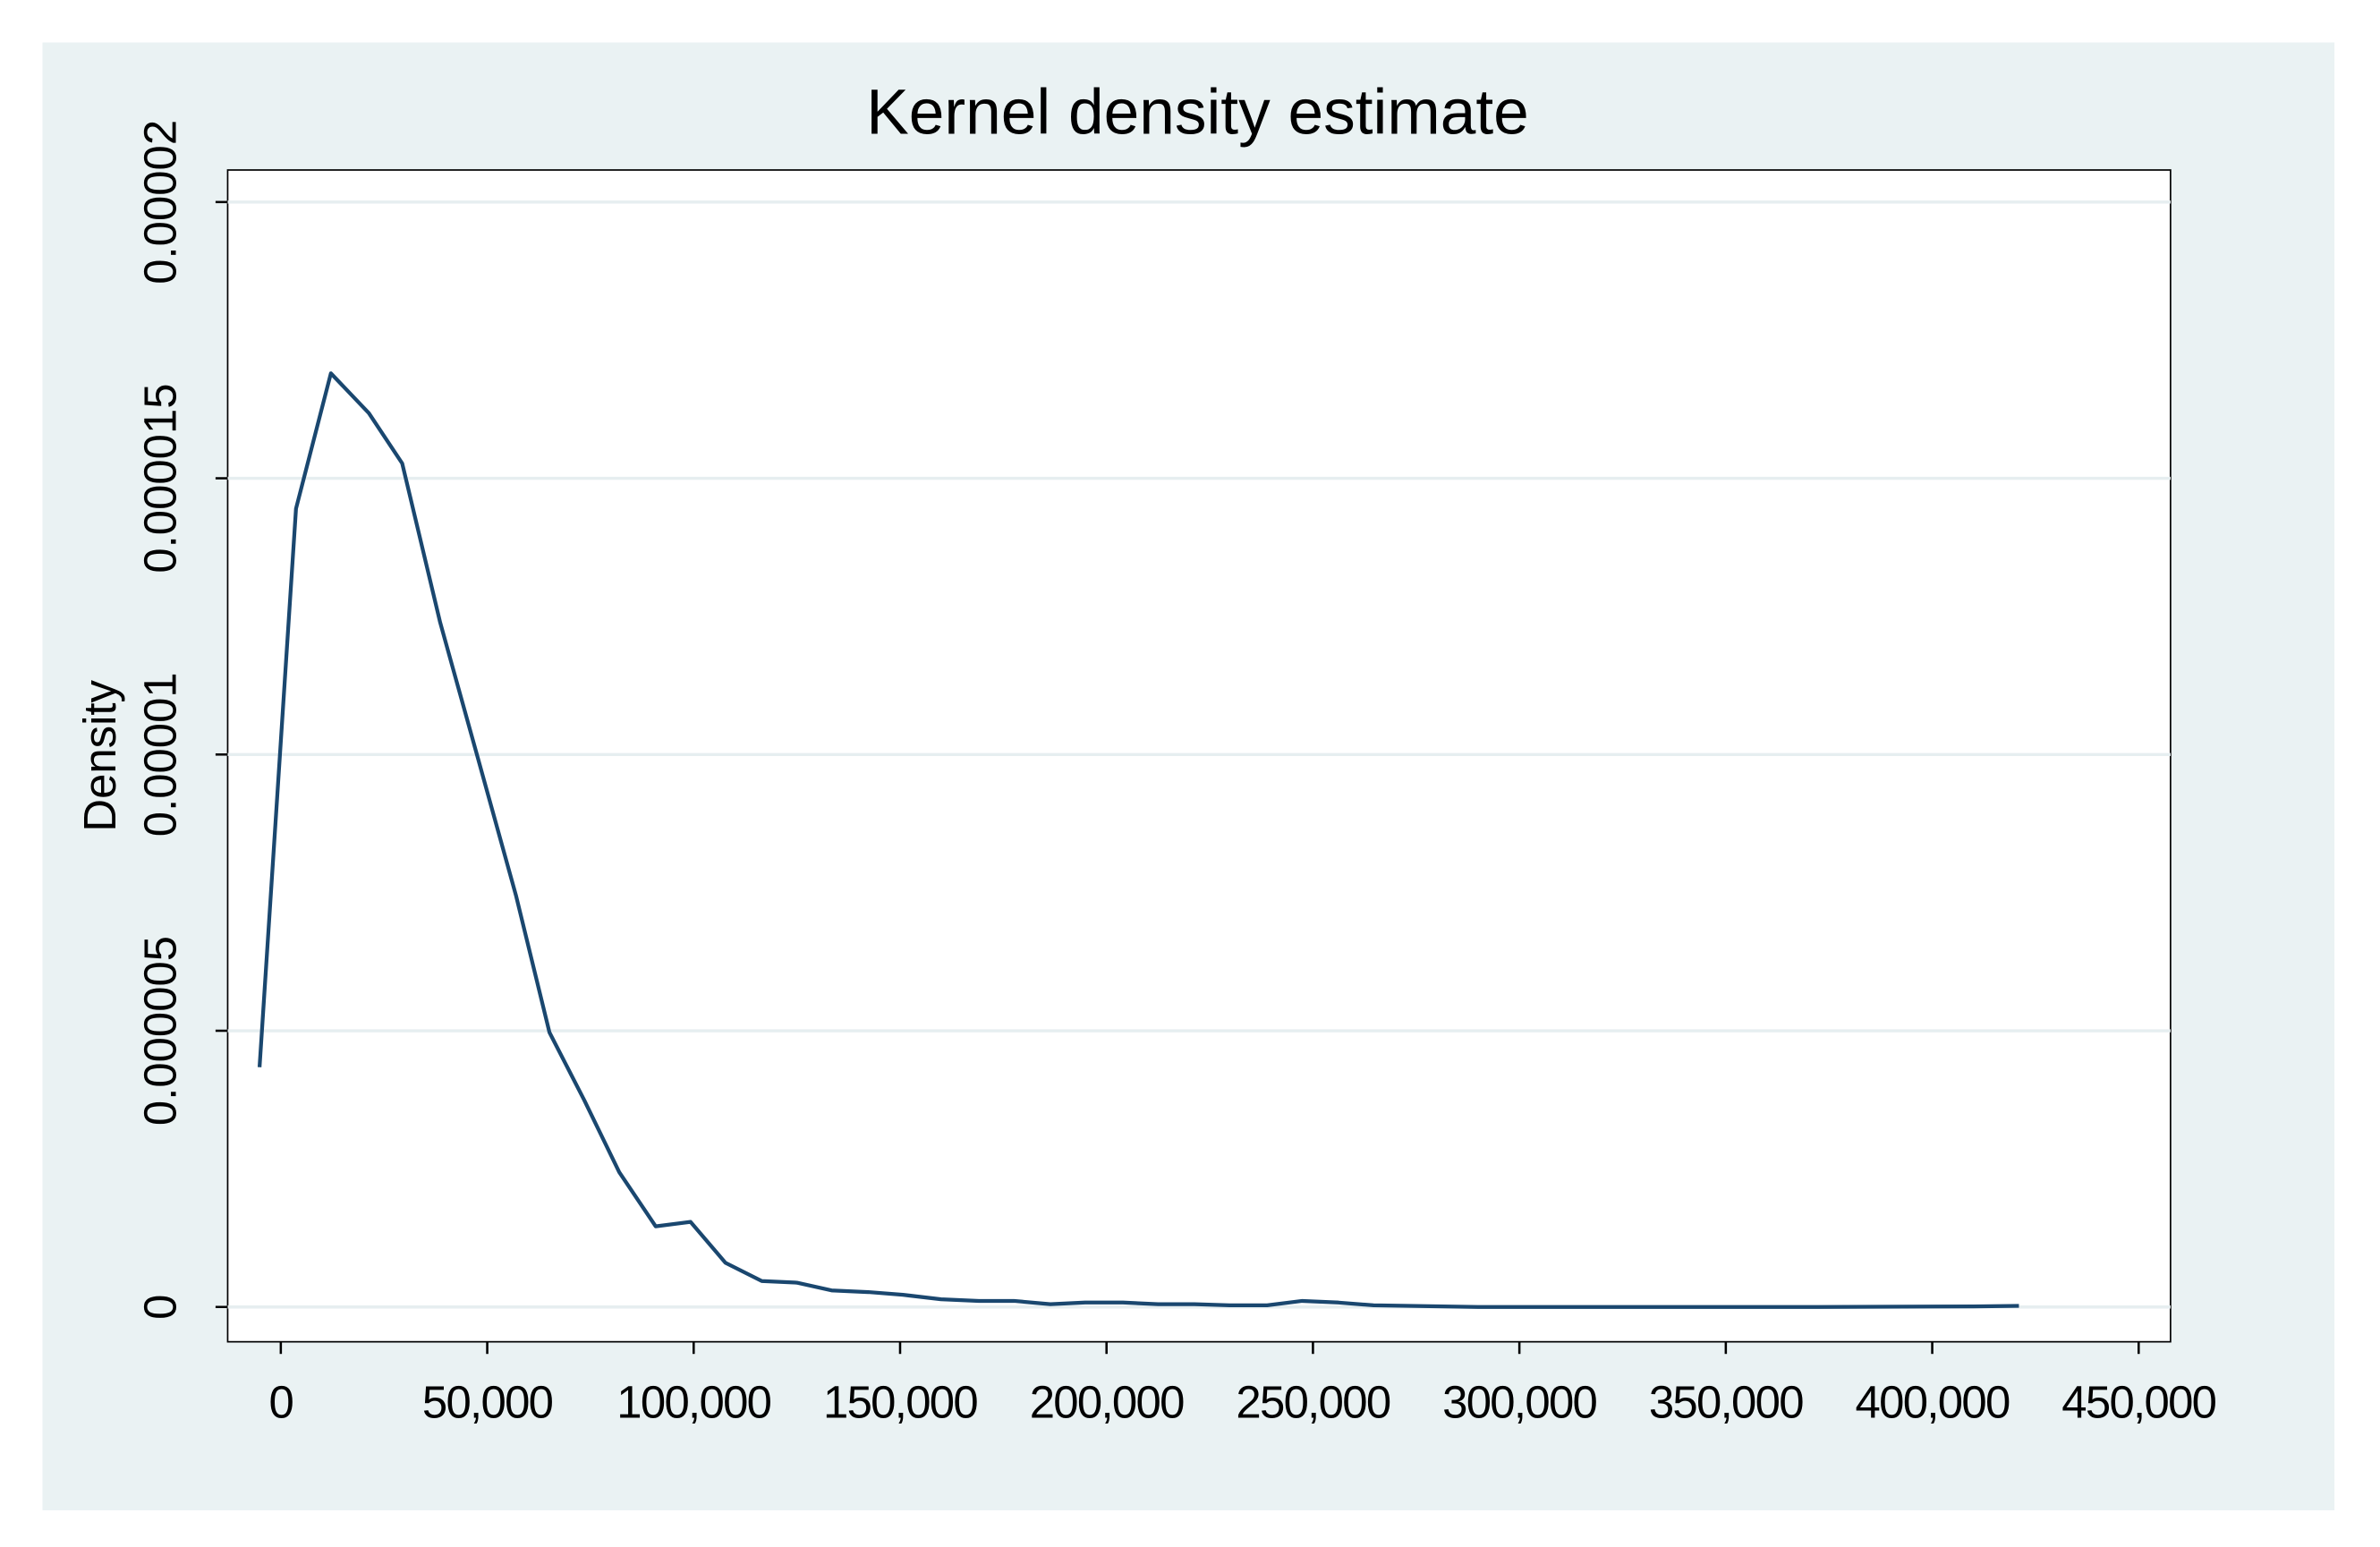 The width and height of the screenshot is (2380, 1547). Describe the element at coordinates (1933, 1401) in the screenshot. I see `x-tick-label: 400,000` at that location.